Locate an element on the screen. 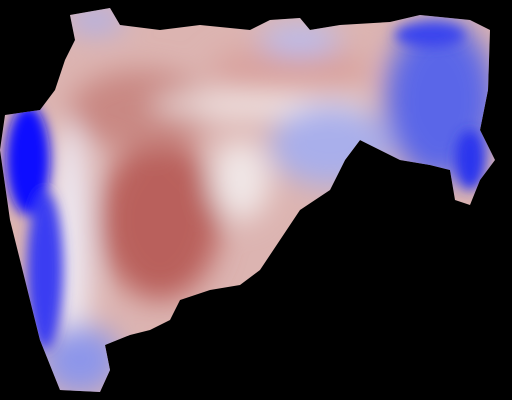 This screenshot has height=400, width=512. cool-south is located at coordinates (80, 358).